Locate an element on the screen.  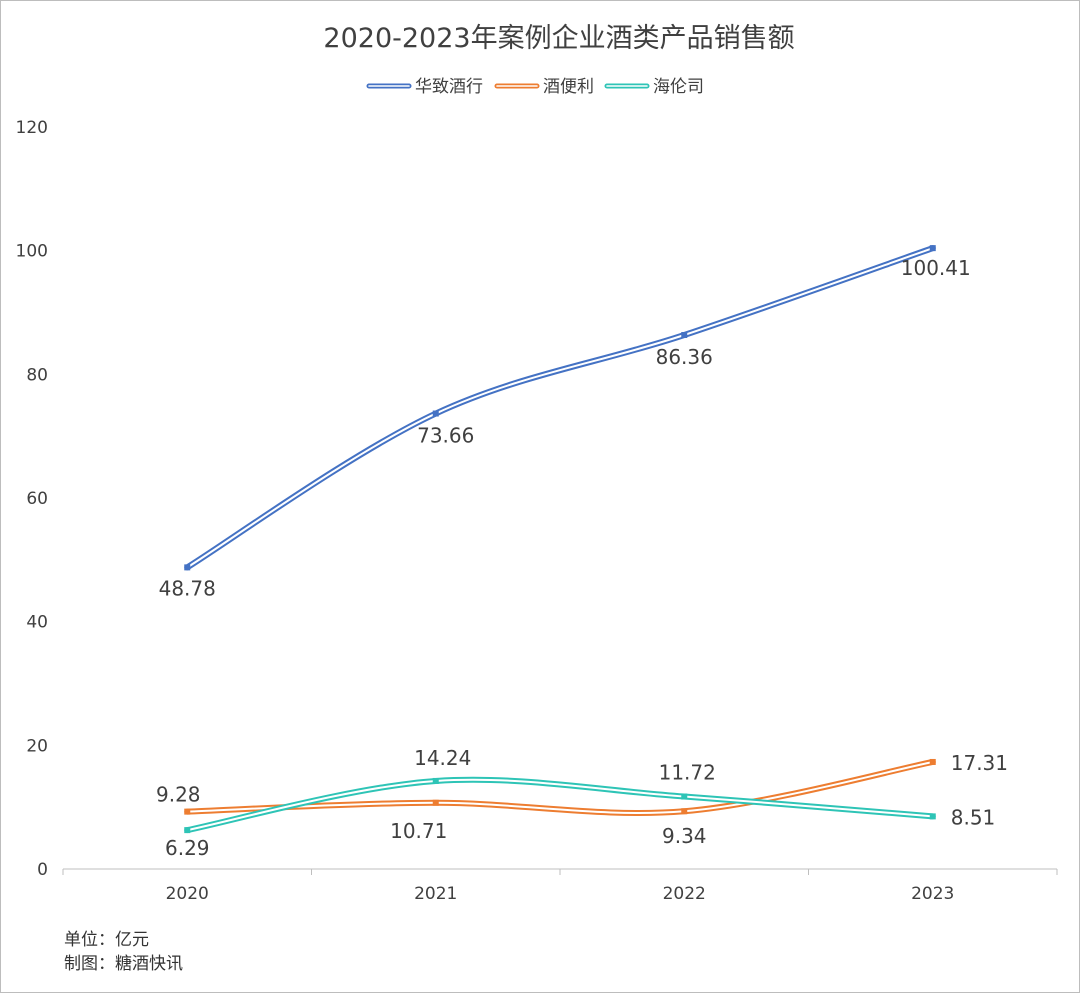
data-label: 9.28 is located at coordinates (178, 795).